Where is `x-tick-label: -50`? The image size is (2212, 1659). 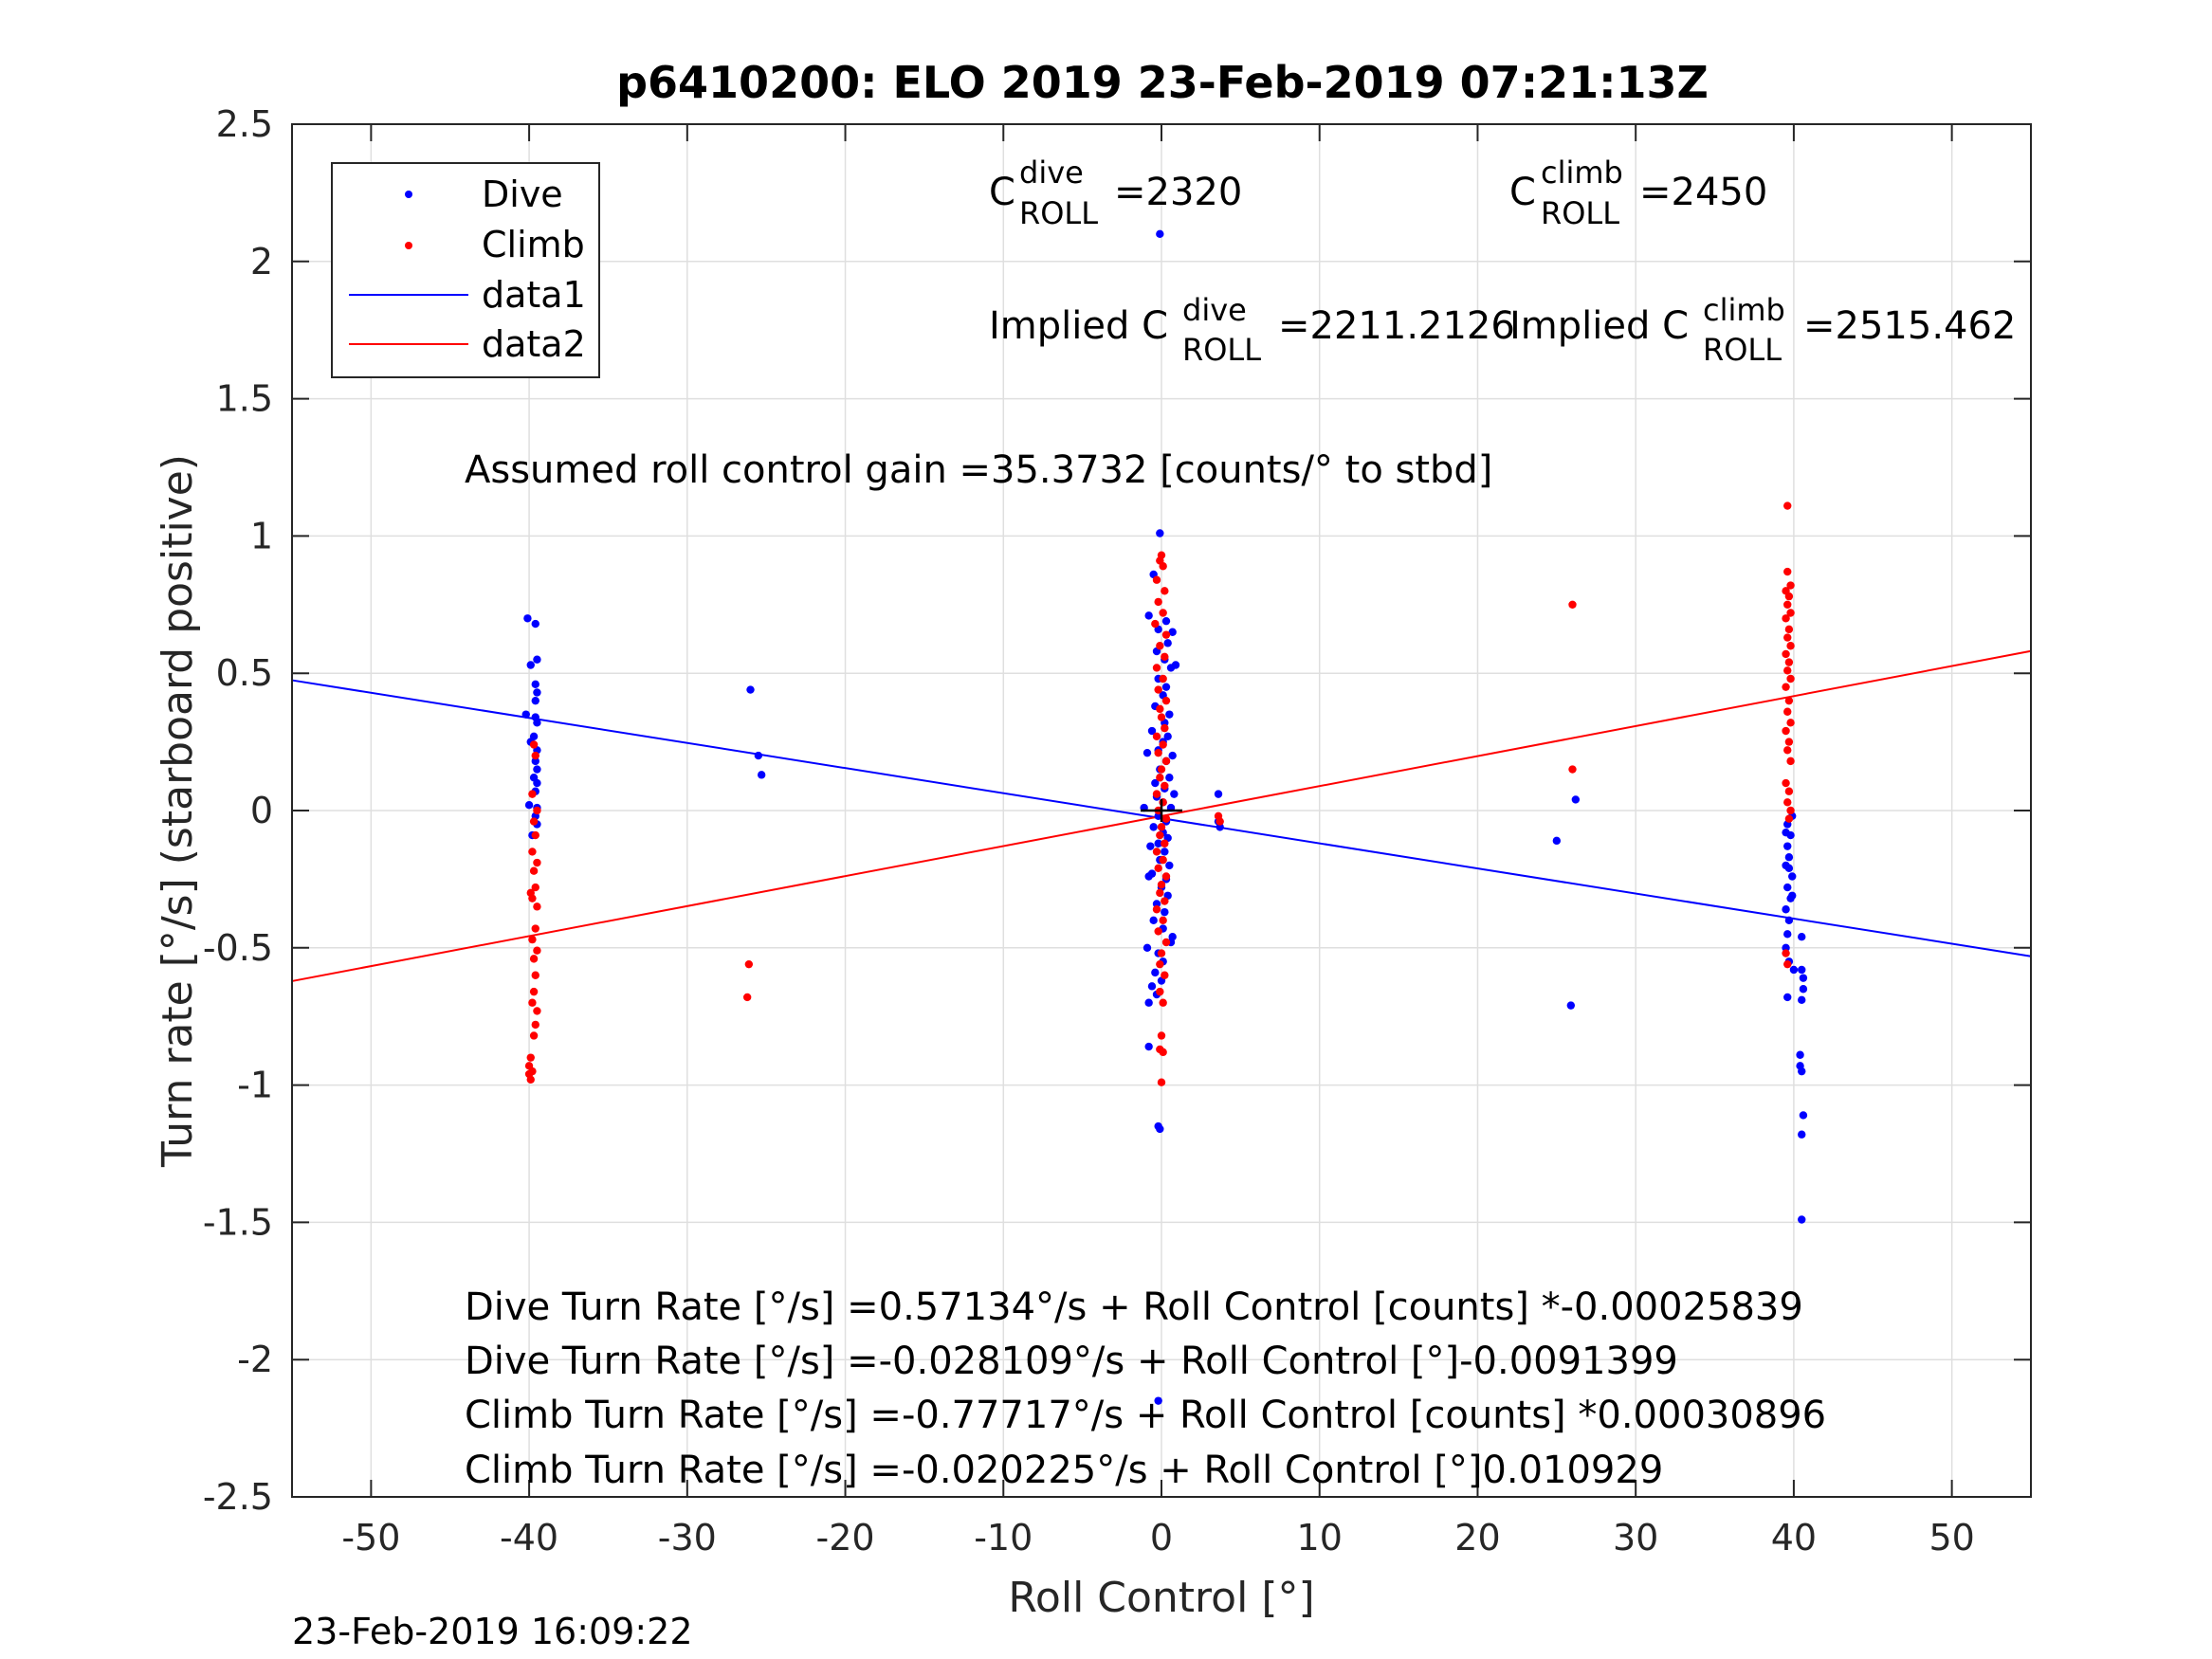 x-tick-label: -50 is located at coordinates (370, 1538).